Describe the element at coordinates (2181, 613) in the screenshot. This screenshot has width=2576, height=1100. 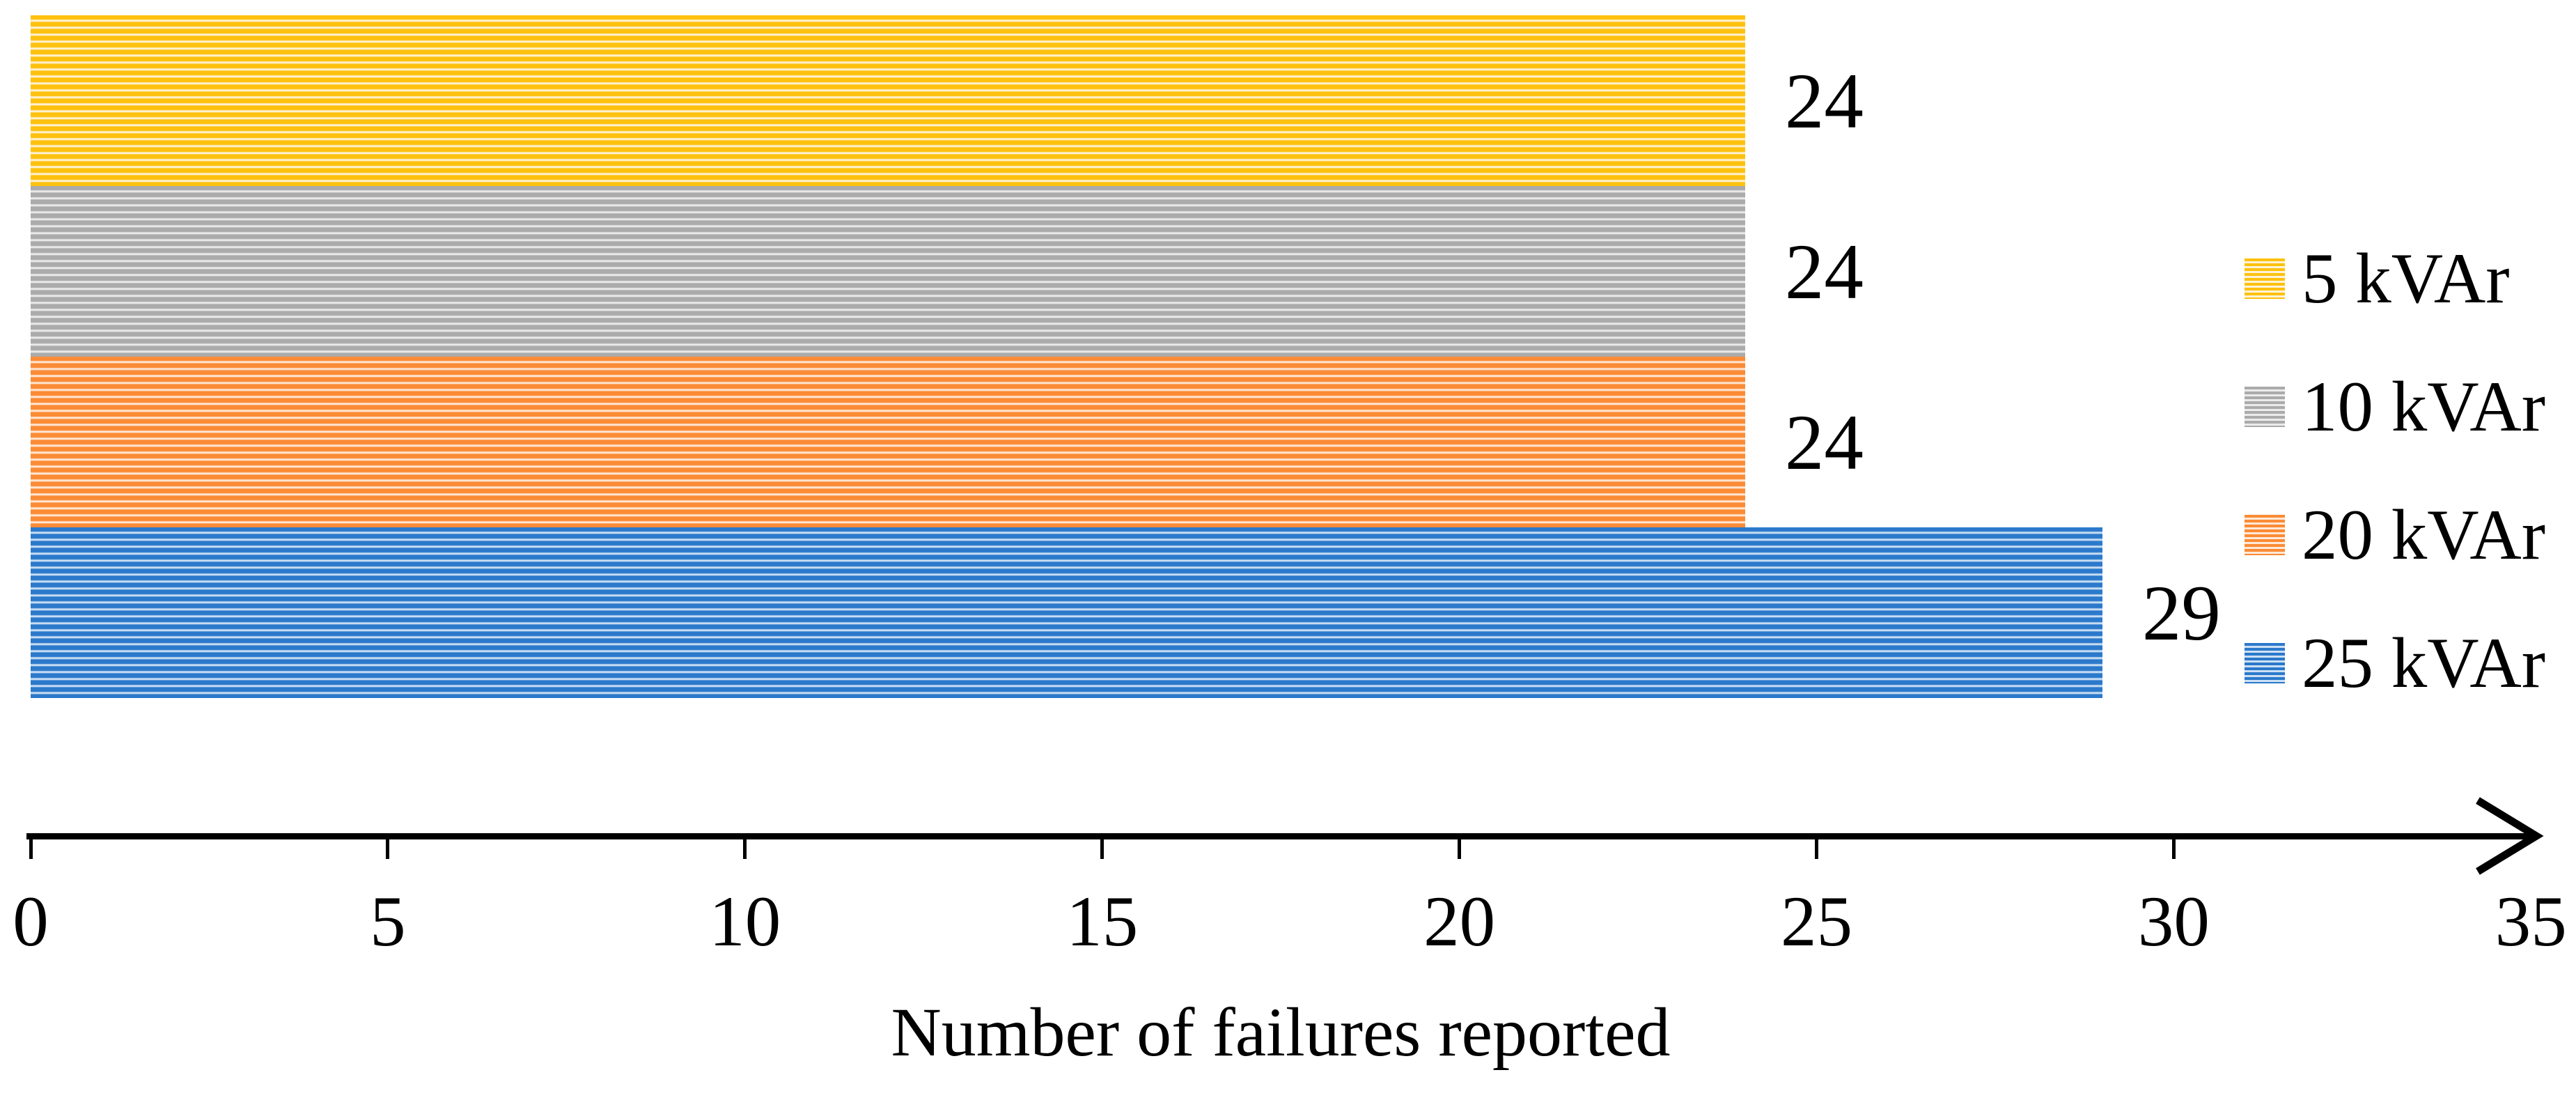
I see `value-label: 29` at that location.